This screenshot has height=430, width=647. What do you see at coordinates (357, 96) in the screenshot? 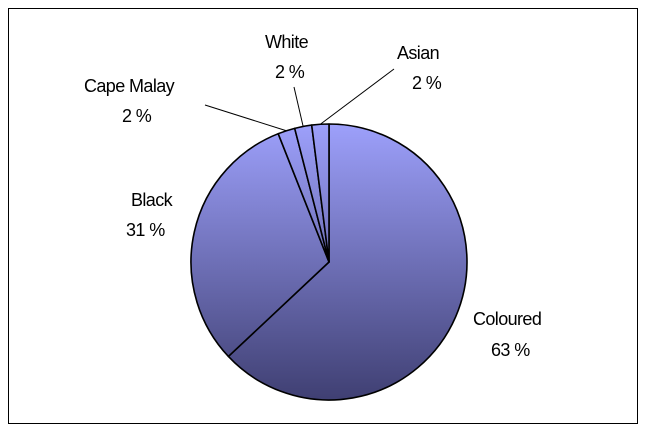
I see `leader-line-asian` at bounding box center [357, 96].